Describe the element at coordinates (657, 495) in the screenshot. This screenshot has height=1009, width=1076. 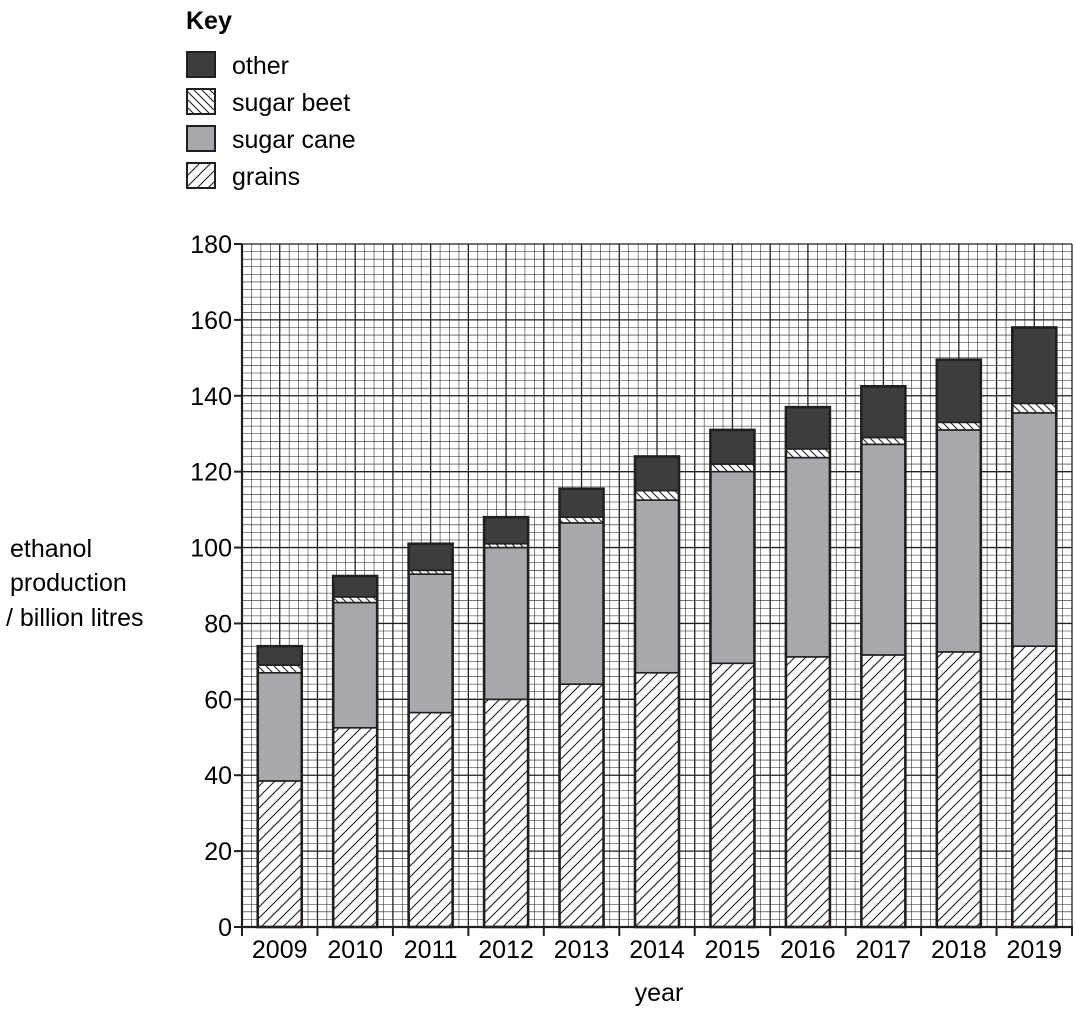
I see `bar-sugar-beet-2014` at that location.